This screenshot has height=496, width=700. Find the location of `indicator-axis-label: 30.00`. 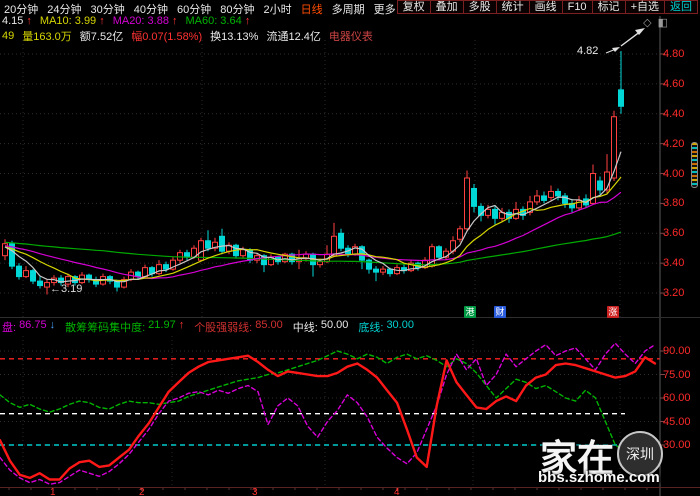

indicator-axis-label: 30.00 is located at coordinates (677, 445).